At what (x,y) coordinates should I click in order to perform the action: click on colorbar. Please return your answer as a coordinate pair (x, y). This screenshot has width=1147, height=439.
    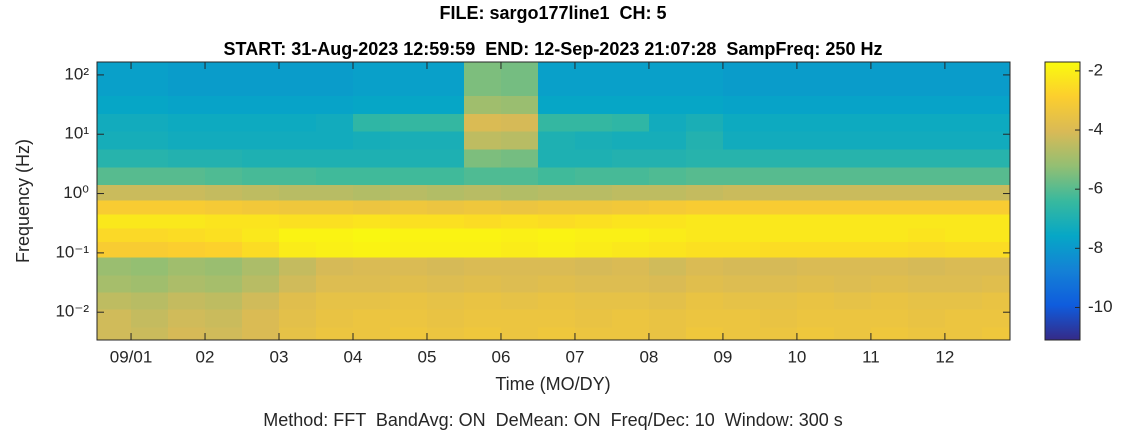
    Looking at the image, I should click on (1062, 201).